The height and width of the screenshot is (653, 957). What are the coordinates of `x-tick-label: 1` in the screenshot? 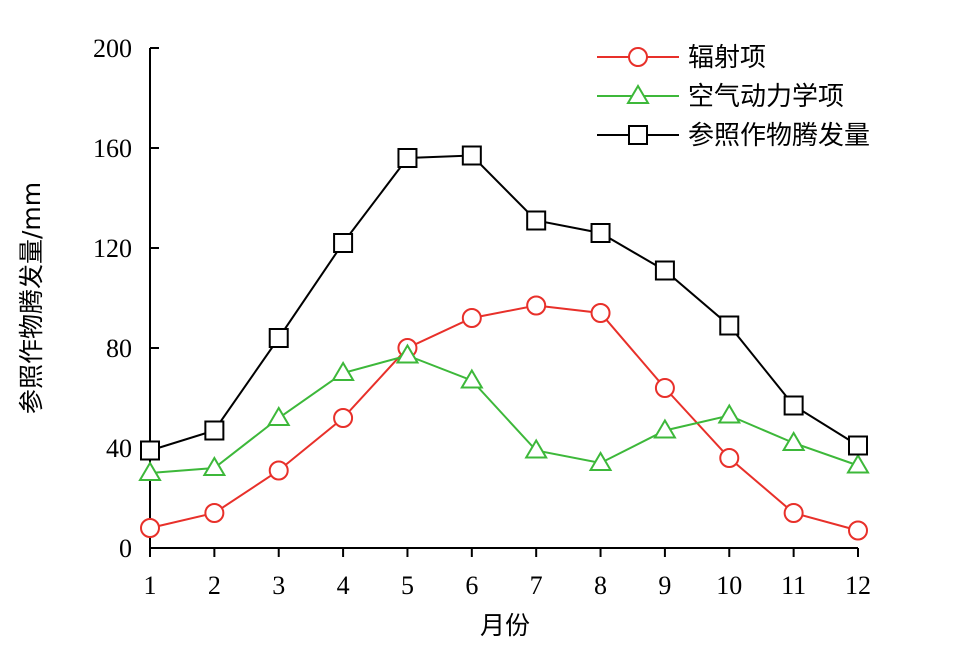 It's located at (150, 585).